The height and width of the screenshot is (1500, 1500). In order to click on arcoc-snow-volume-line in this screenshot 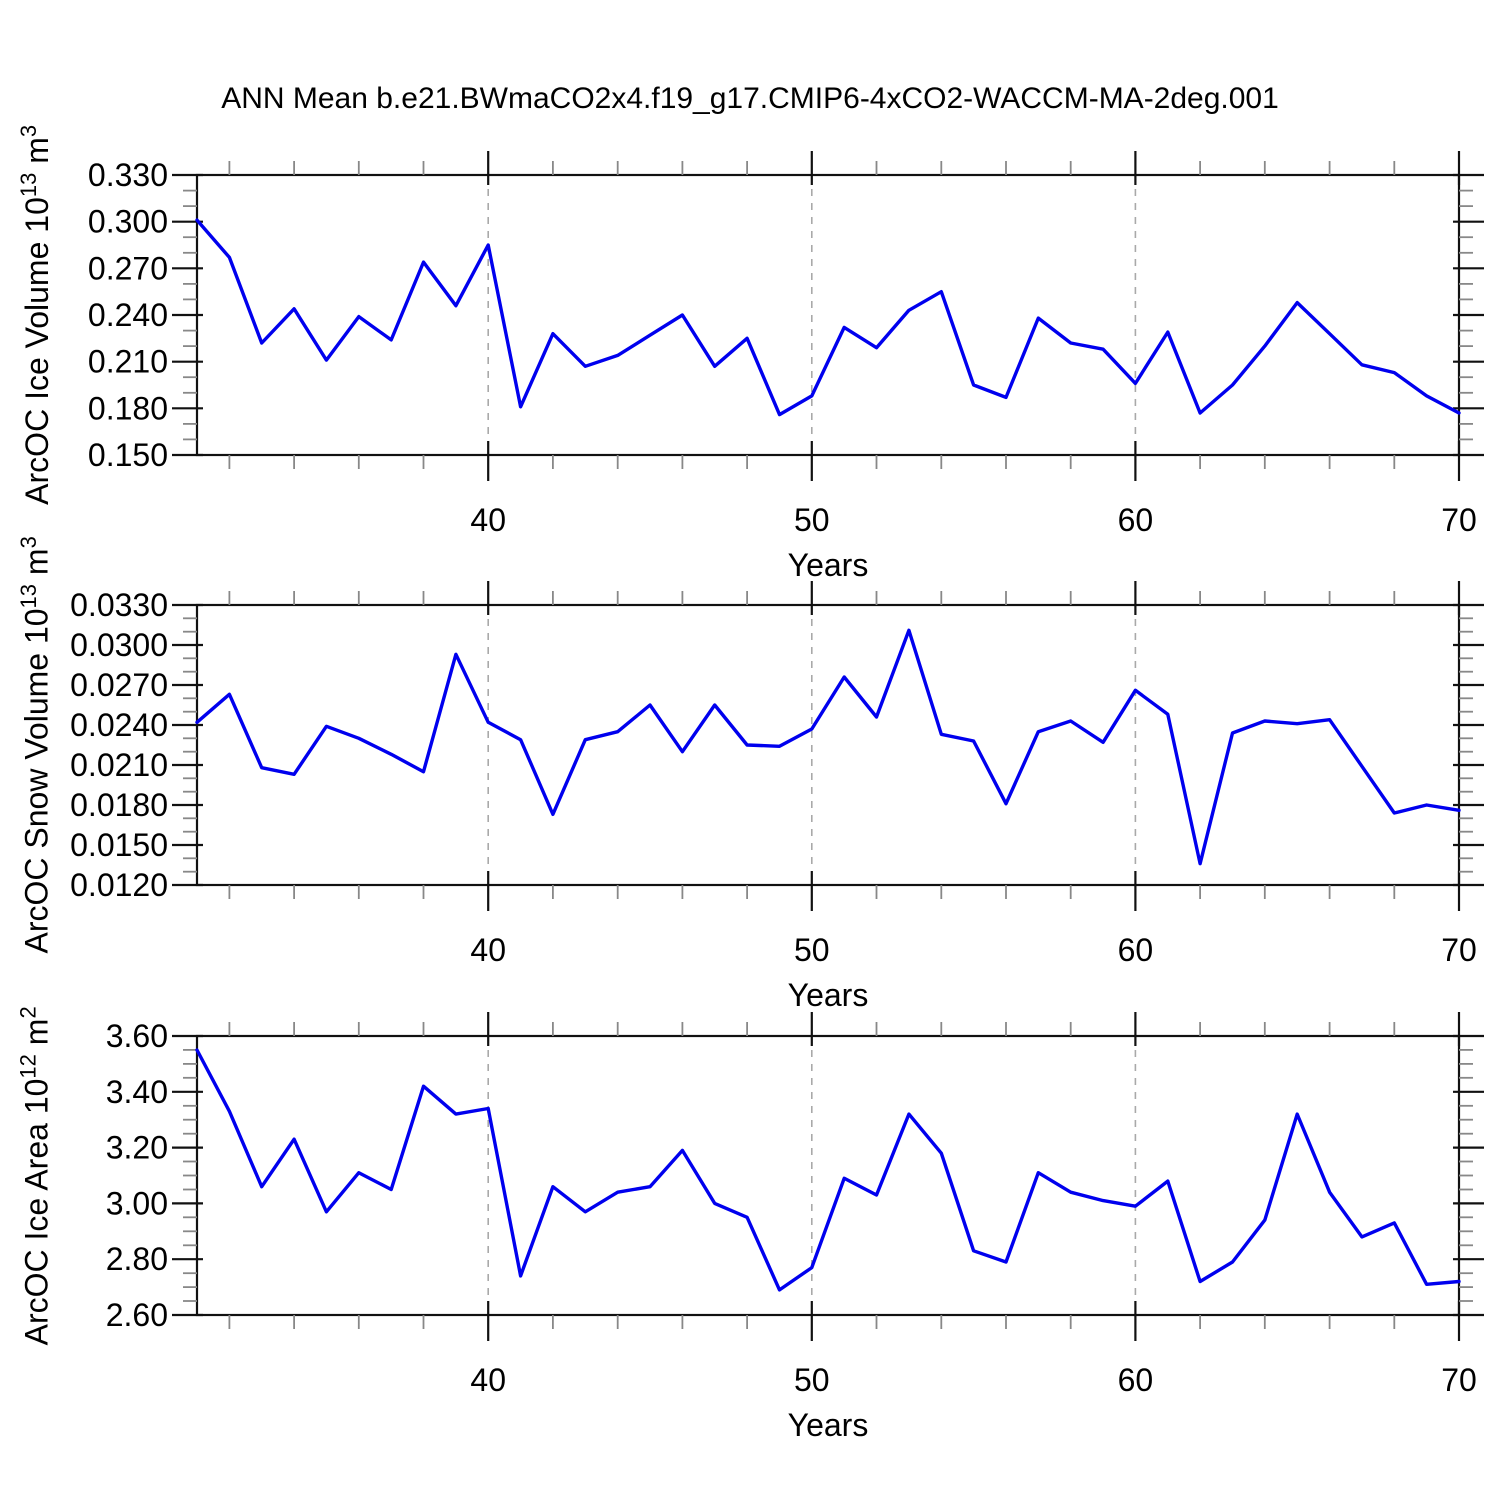, I will do `click(828, 747)`.